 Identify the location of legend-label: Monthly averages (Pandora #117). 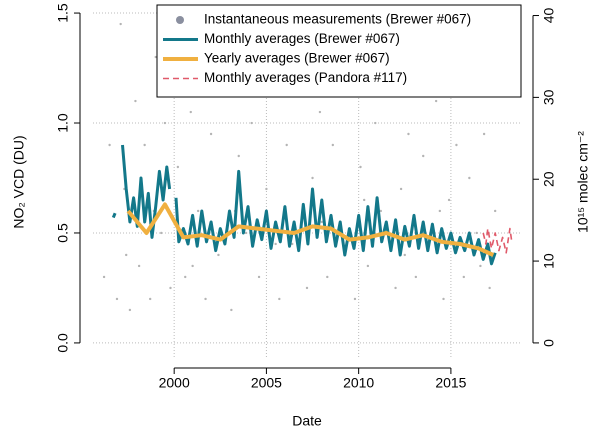
(305, 77).